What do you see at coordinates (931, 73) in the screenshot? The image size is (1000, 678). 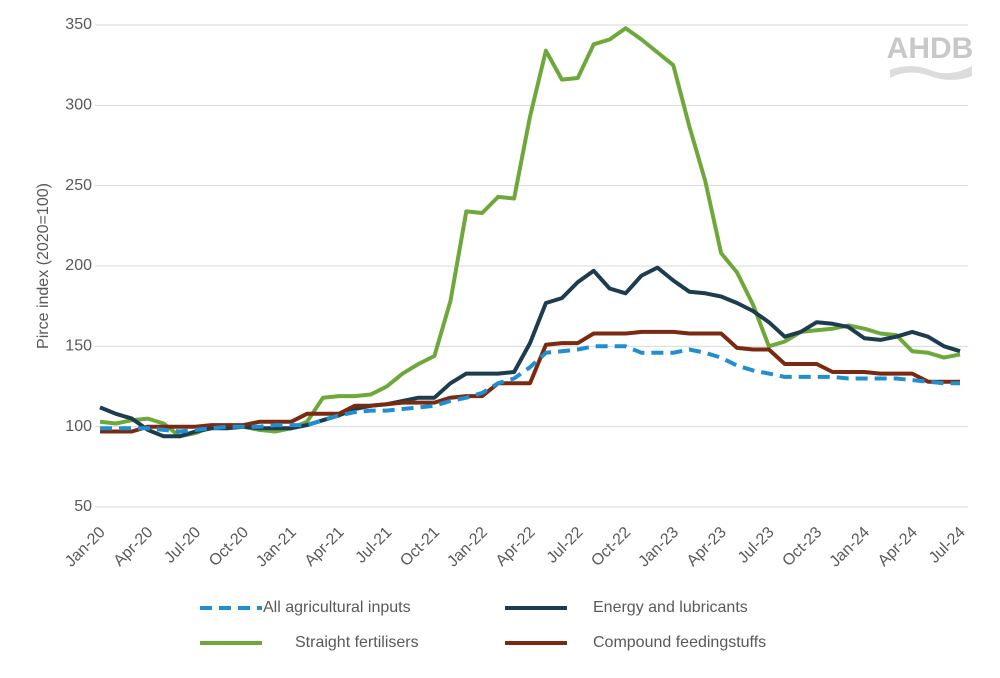 I see `watermark-wave` at bounding box center [931, 73].